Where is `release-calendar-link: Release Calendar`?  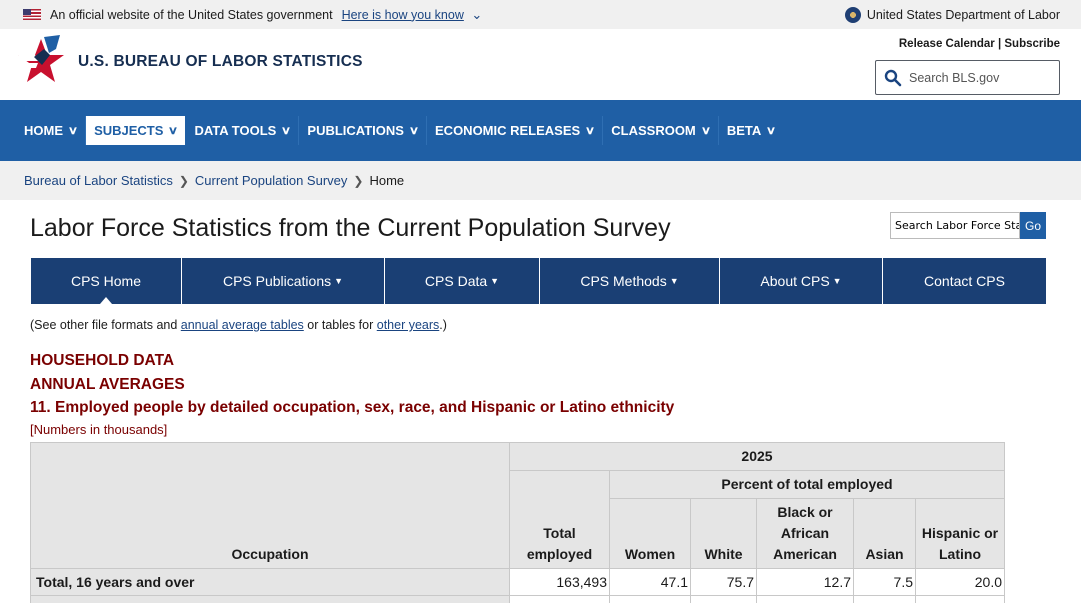
release-calendar-link: Release Calendar is located at coordinates (946, 44).